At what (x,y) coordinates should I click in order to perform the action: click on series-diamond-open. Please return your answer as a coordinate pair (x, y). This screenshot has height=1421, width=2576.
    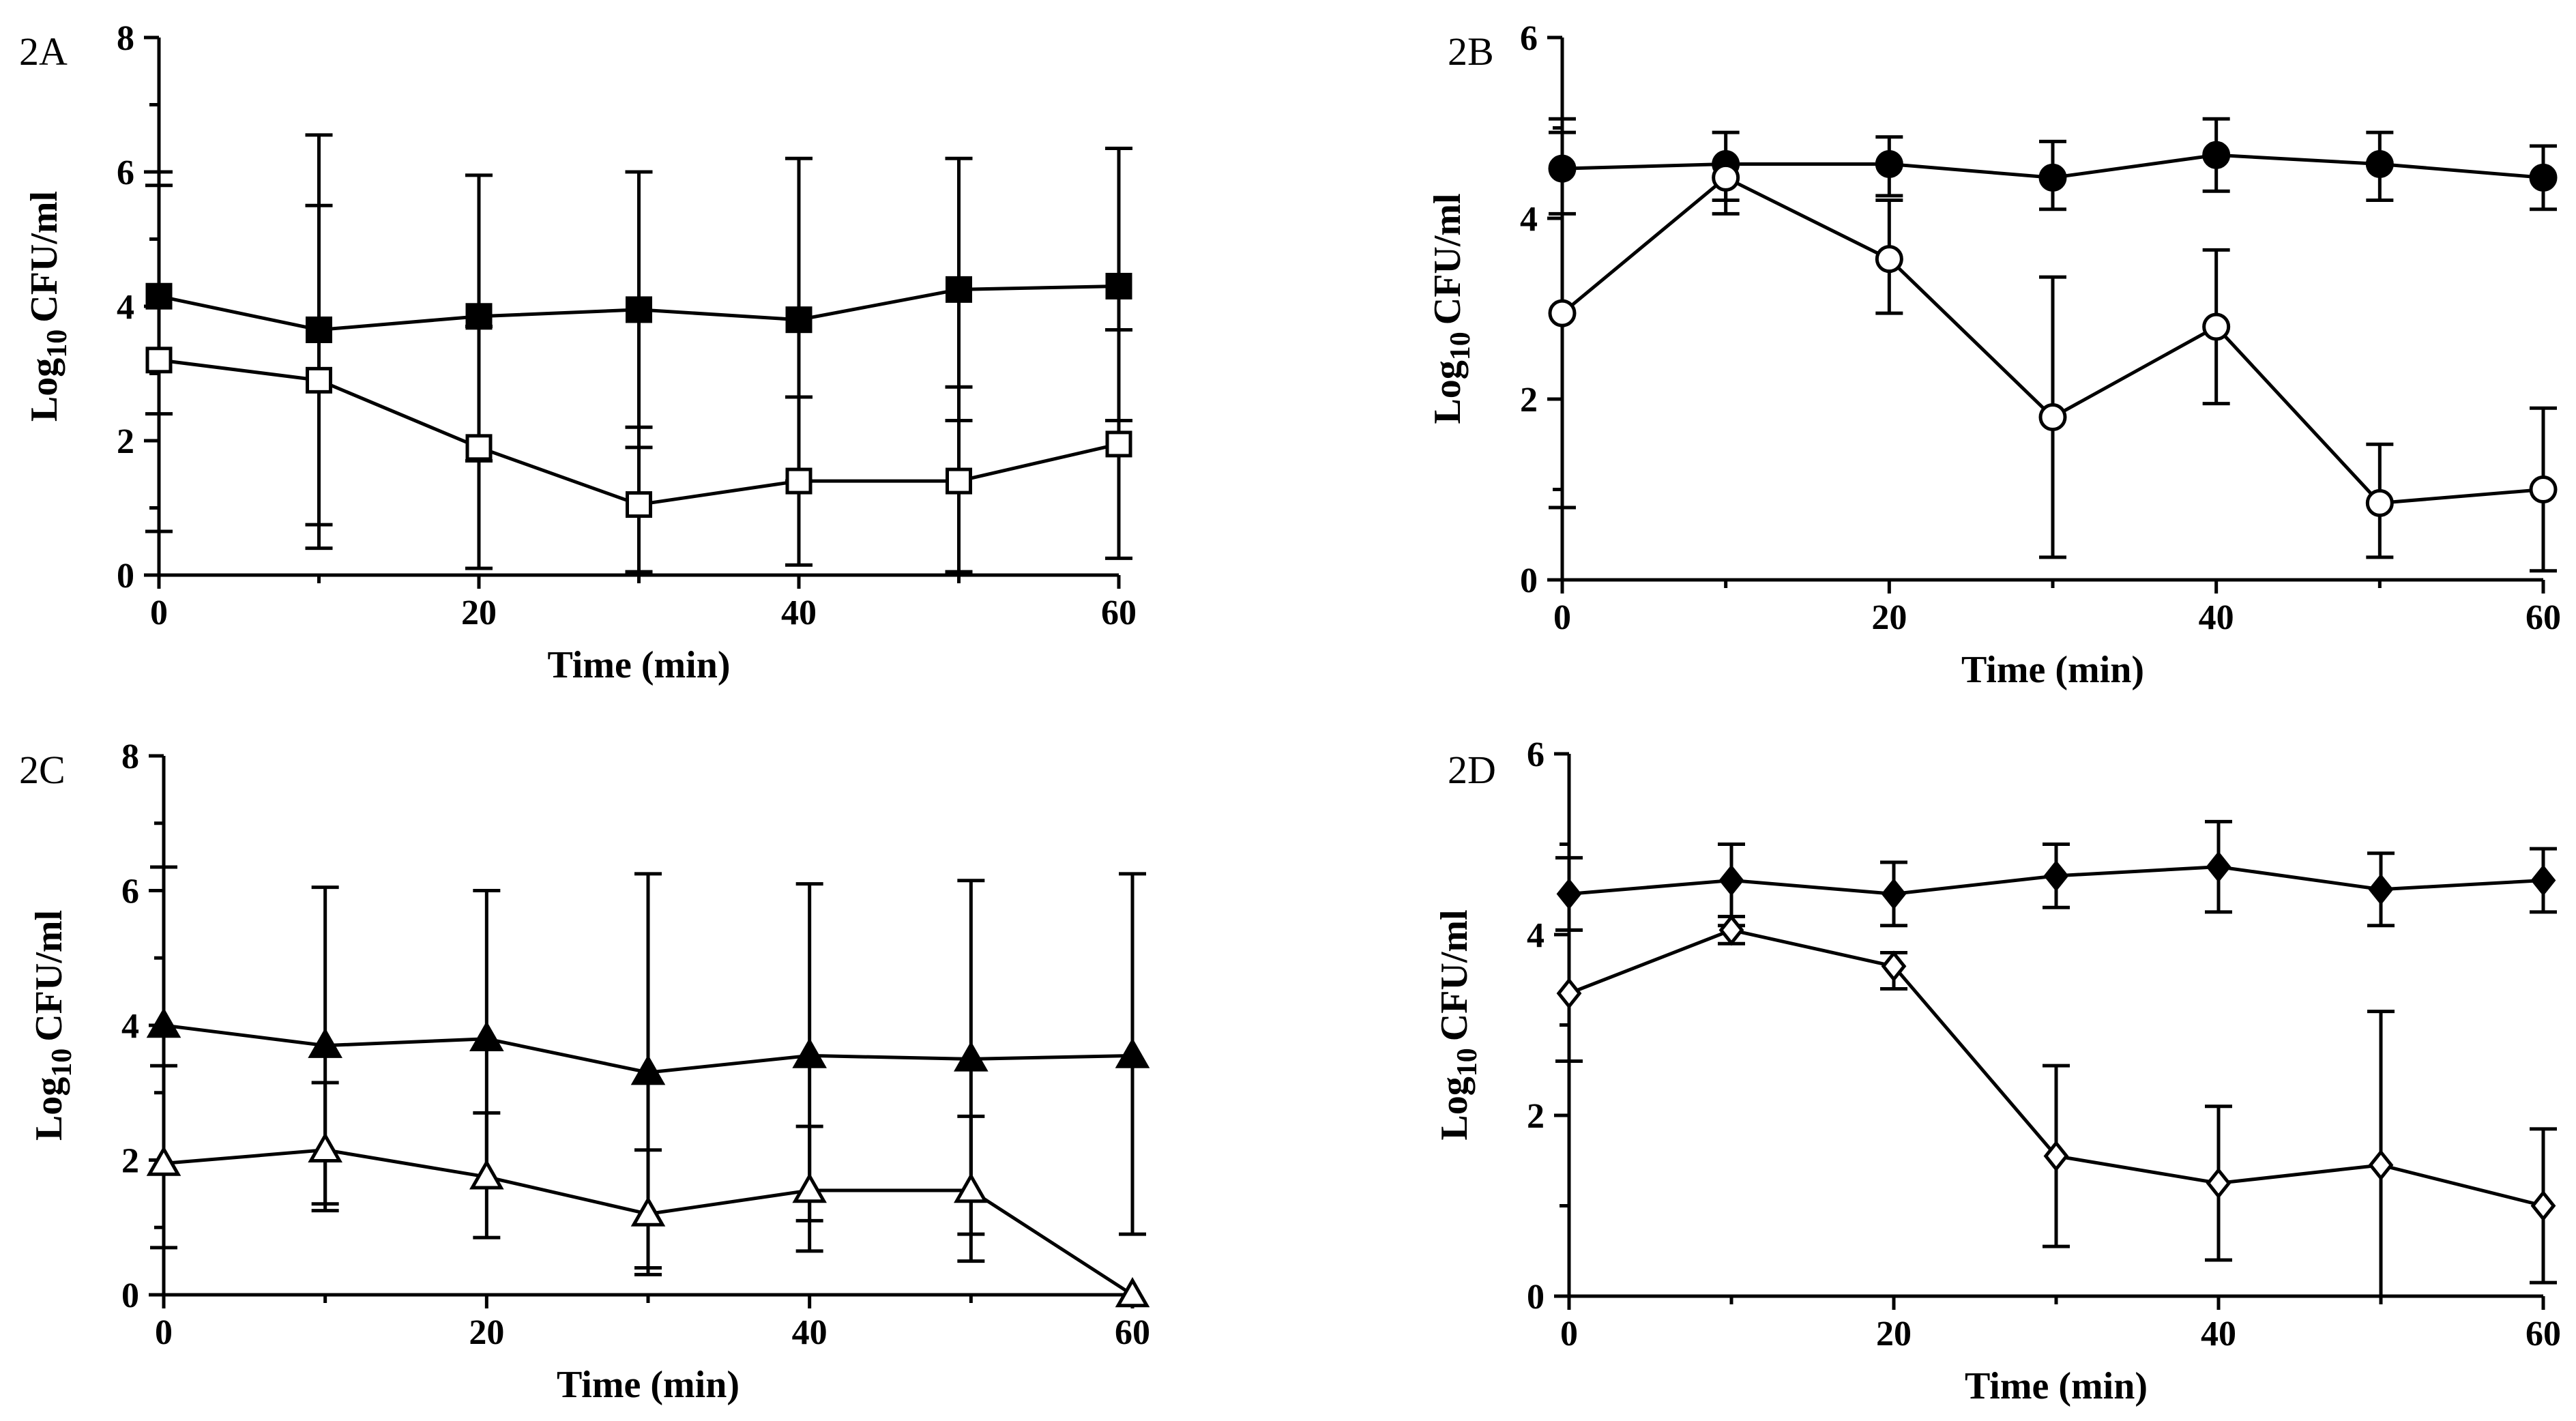
    Looking at the image, I should click on (2056, 1106).